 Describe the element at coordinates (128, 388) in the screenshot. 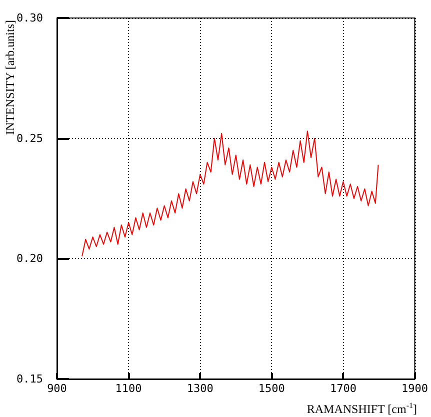

I see `x-tick-label: 1100` at that location.